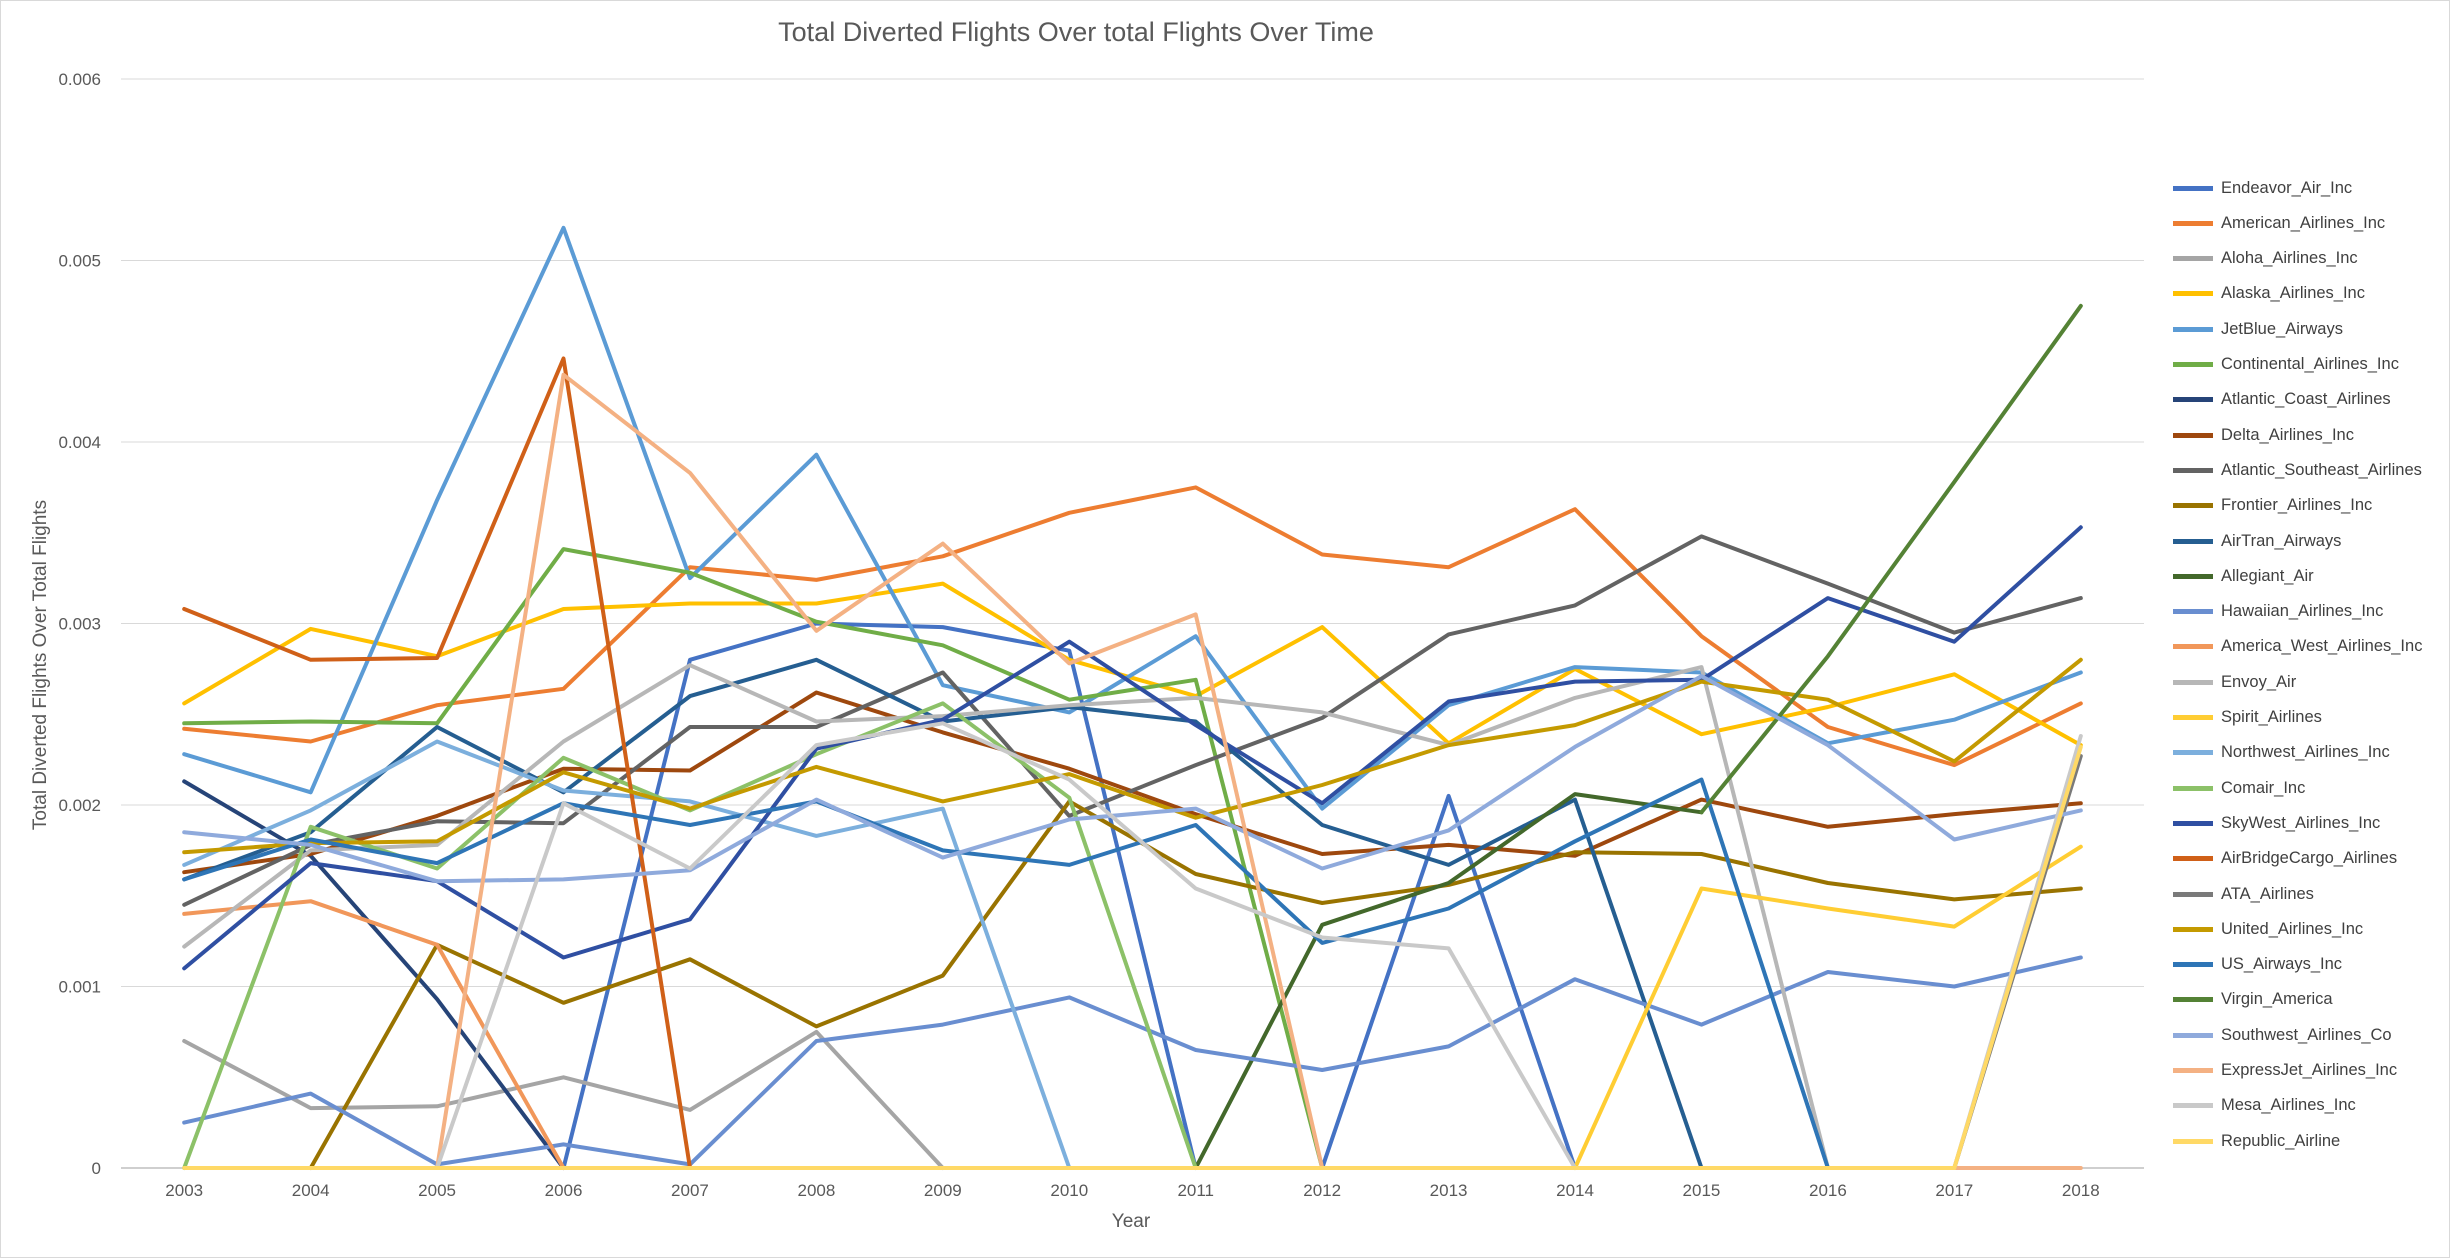 This screenshot has width=2452, height=1260. I want to click on legend-label: Atlantic_Coast_Airlines, so click(2306, 399).